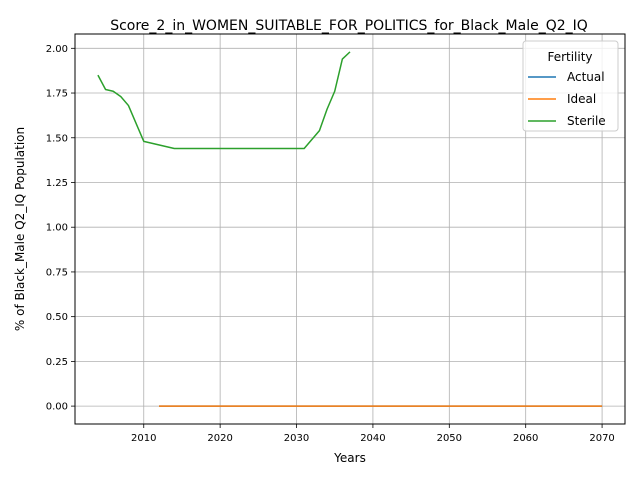 The width and height of the screenshot is (640, 480). I want to click on x-tick-label: 2070, so click(601, 438).